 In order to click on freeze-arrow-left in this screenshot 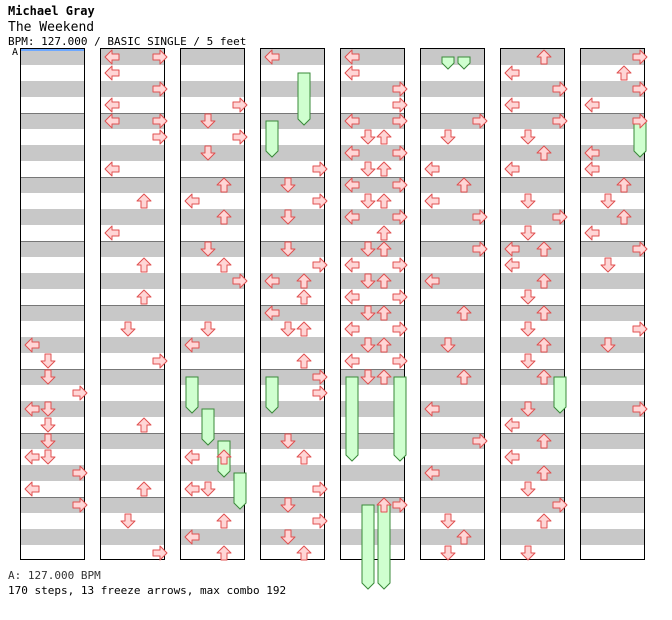, I will do `click(272, 395)`.